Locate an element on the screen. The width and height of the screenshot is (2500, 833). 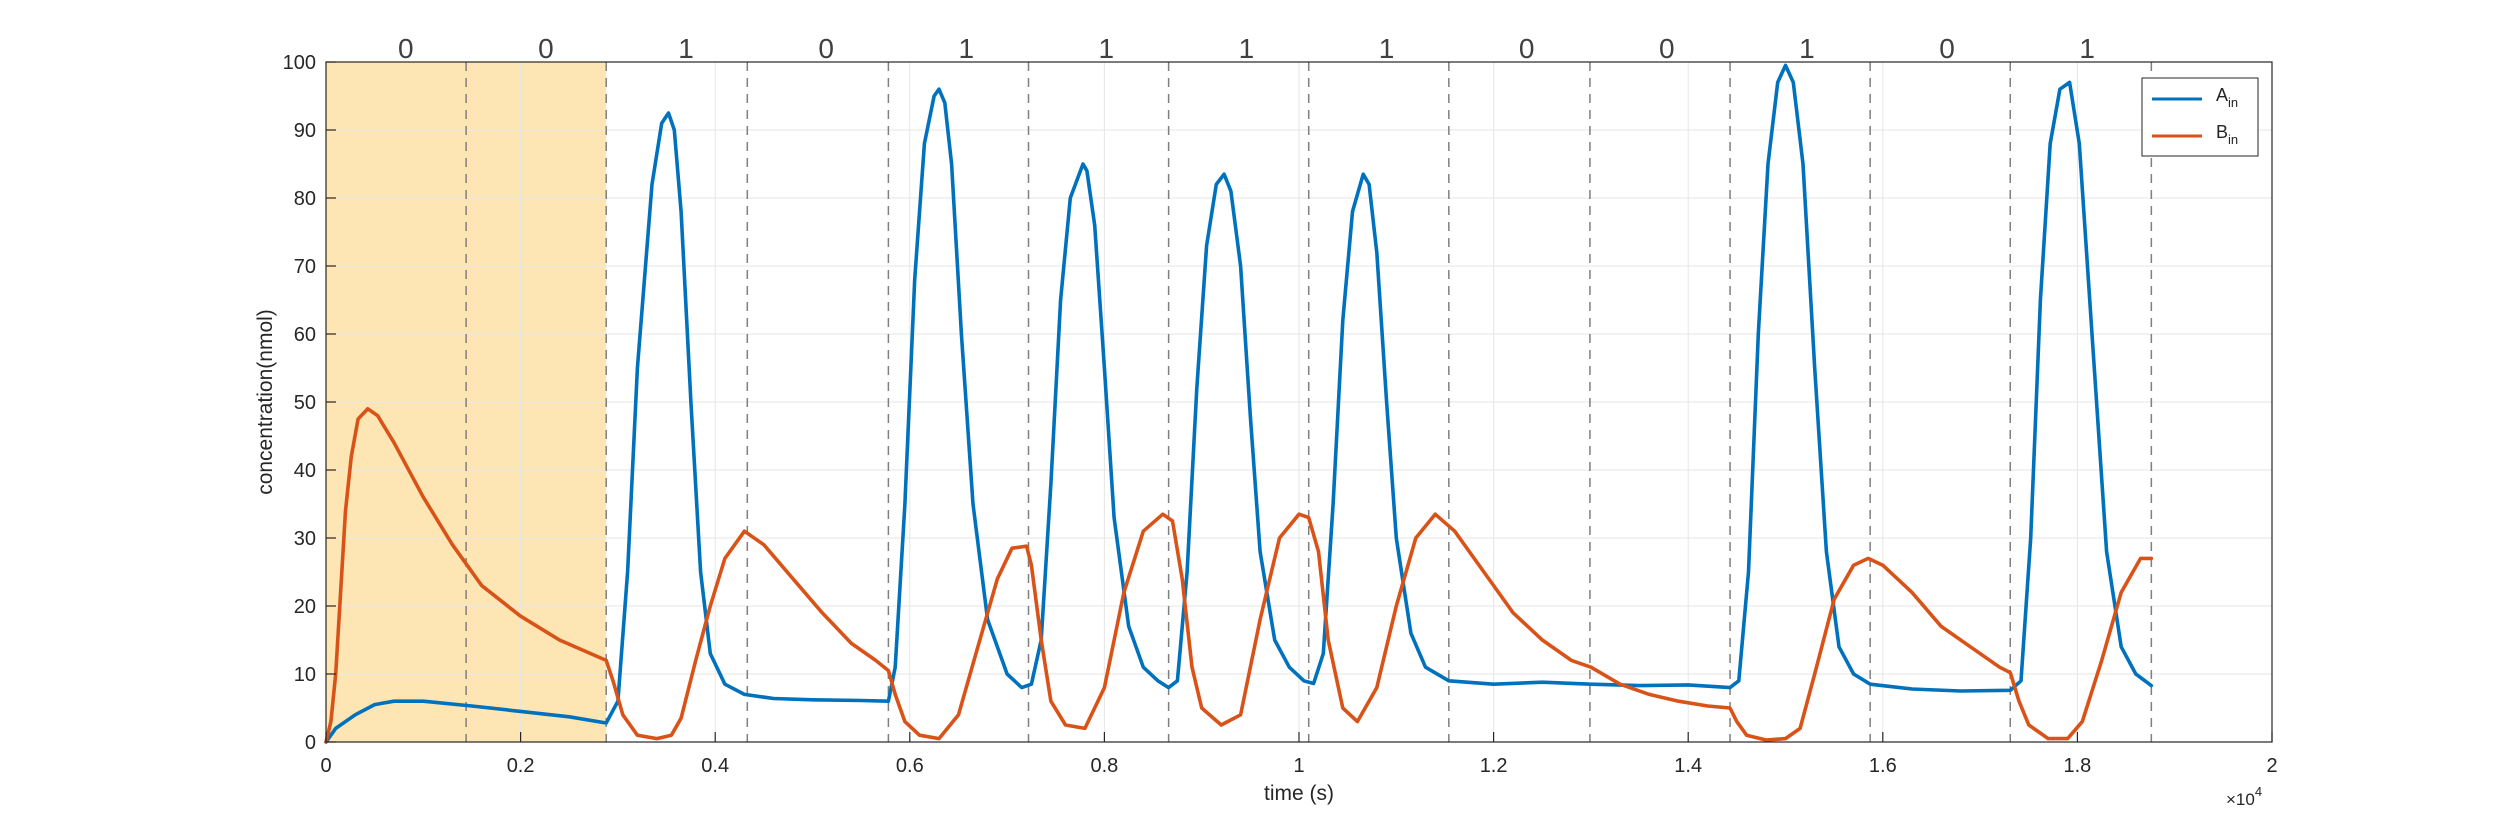
y-tick-label: 100 is located at coordinates (299, 63).